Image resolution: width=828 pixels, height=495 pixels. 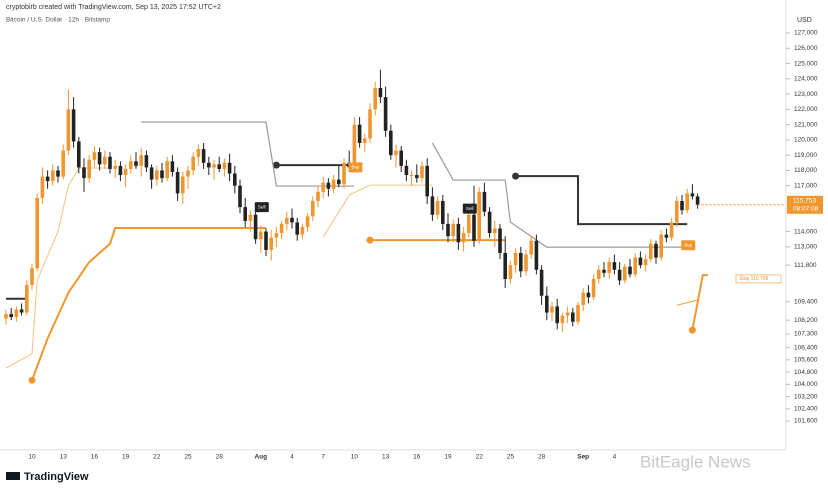 What do you see at coordinates (805, 185) in the screenshot?
I see `y-tick-label: 117,000` at bounding box center [805, 185].